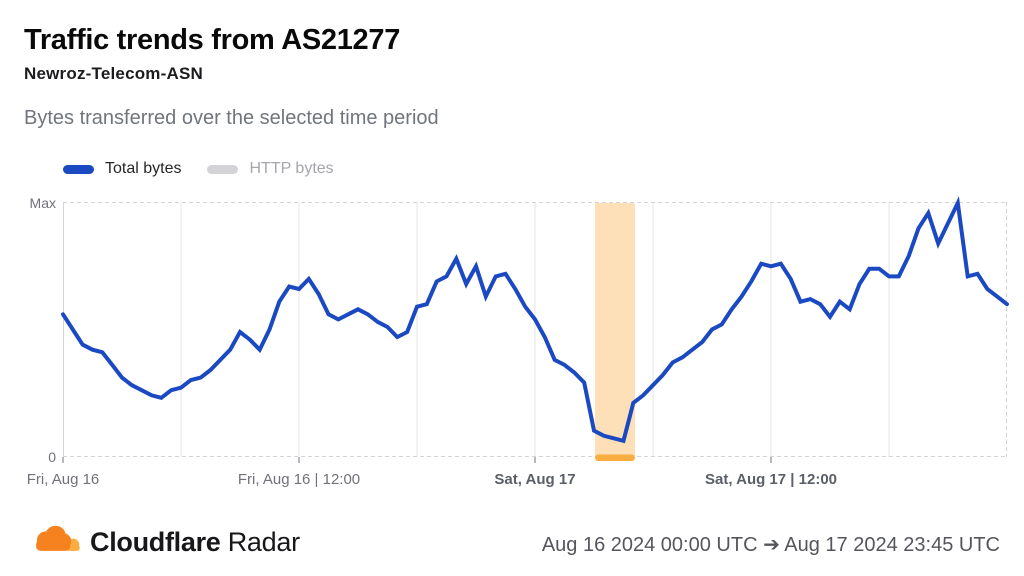 This screenshot has width=1024, height=576. Describe the element at coordinates (143, 168) in the screenshot. I see `legend-label-total-bytes: Total bytes` at that location.